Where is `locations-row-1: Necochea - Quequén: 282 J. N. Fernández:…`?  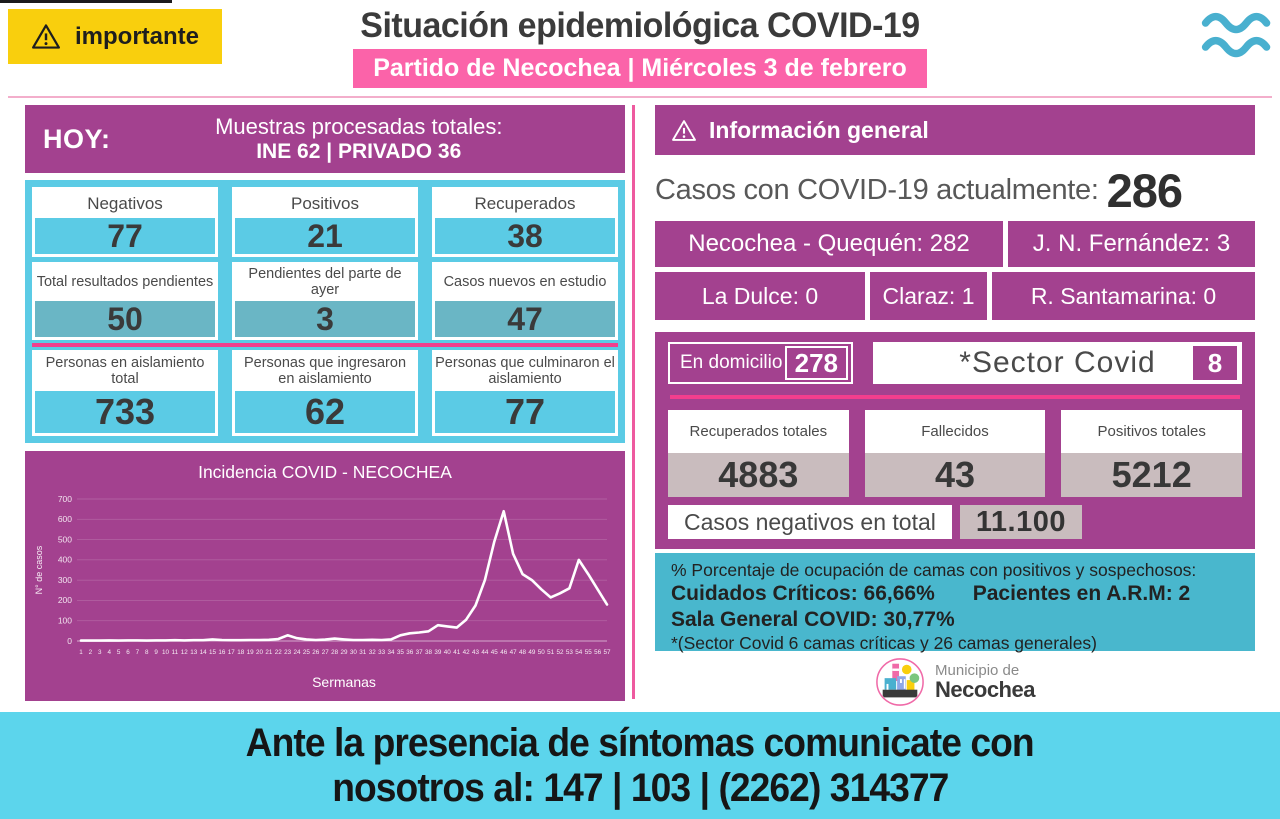
locations-row-1: Necochea - Quequén: 282 J. N. Fernández:… is located at coordinates (955, 244).